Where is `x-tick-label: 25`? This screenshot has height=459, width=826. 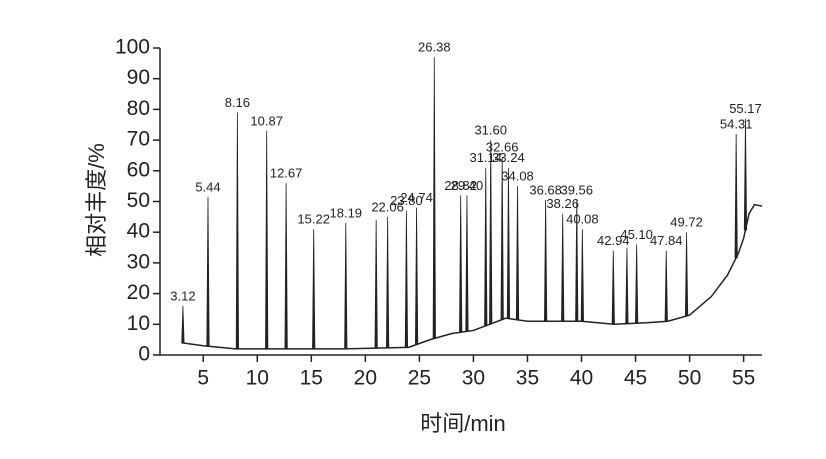
x-tick-label: 25 is located at coordinates (419, 378).